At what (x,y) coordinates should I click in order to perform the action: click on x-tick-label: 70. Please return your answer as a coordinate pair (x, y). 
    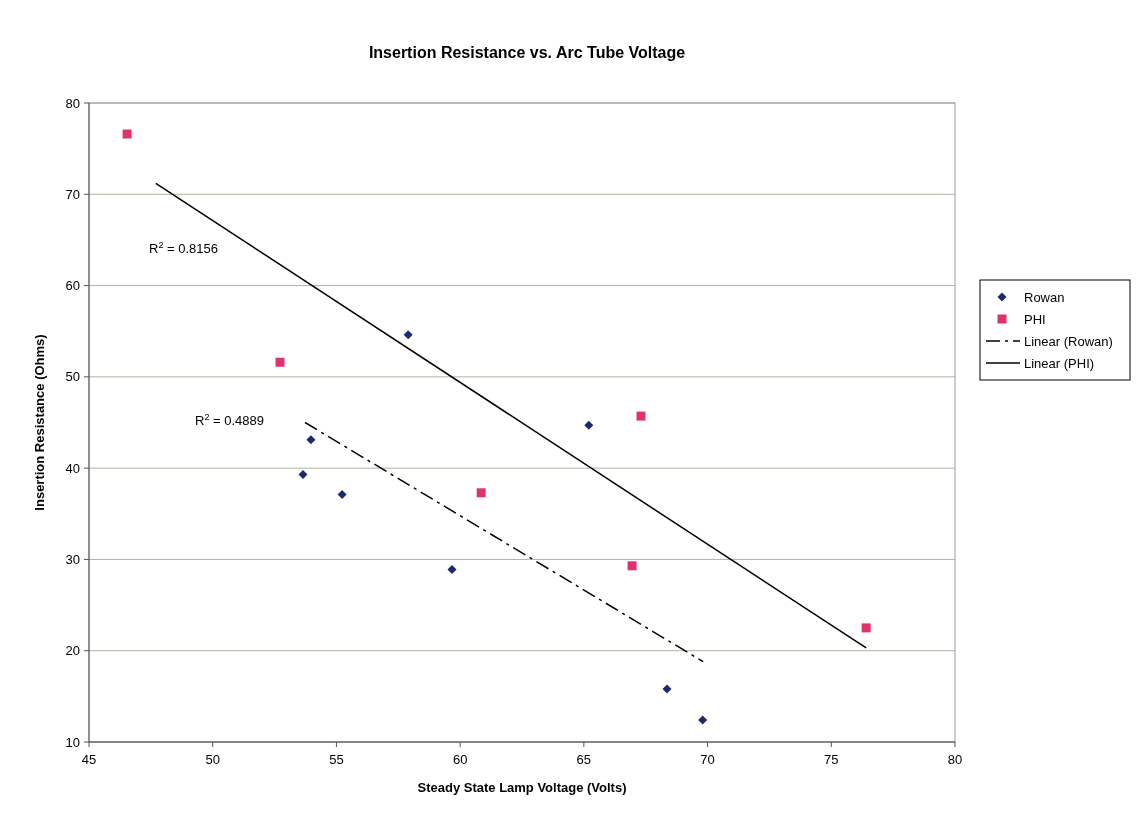
    Looking at the image, I should click on (707, 759).